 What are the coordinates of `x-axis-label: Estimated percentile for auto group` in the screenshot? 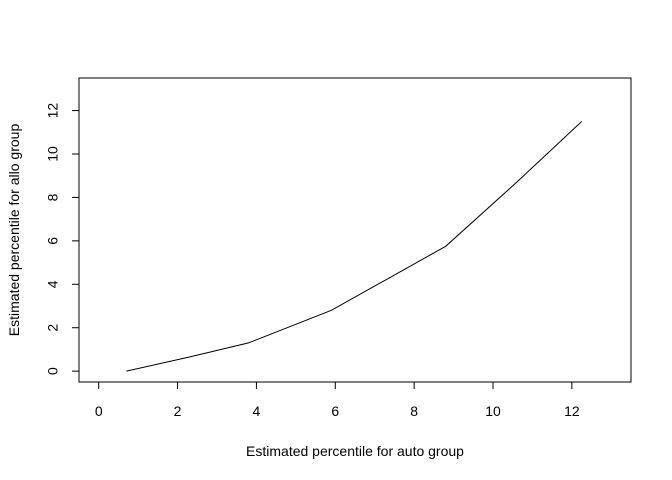 It's located at (355, 451).